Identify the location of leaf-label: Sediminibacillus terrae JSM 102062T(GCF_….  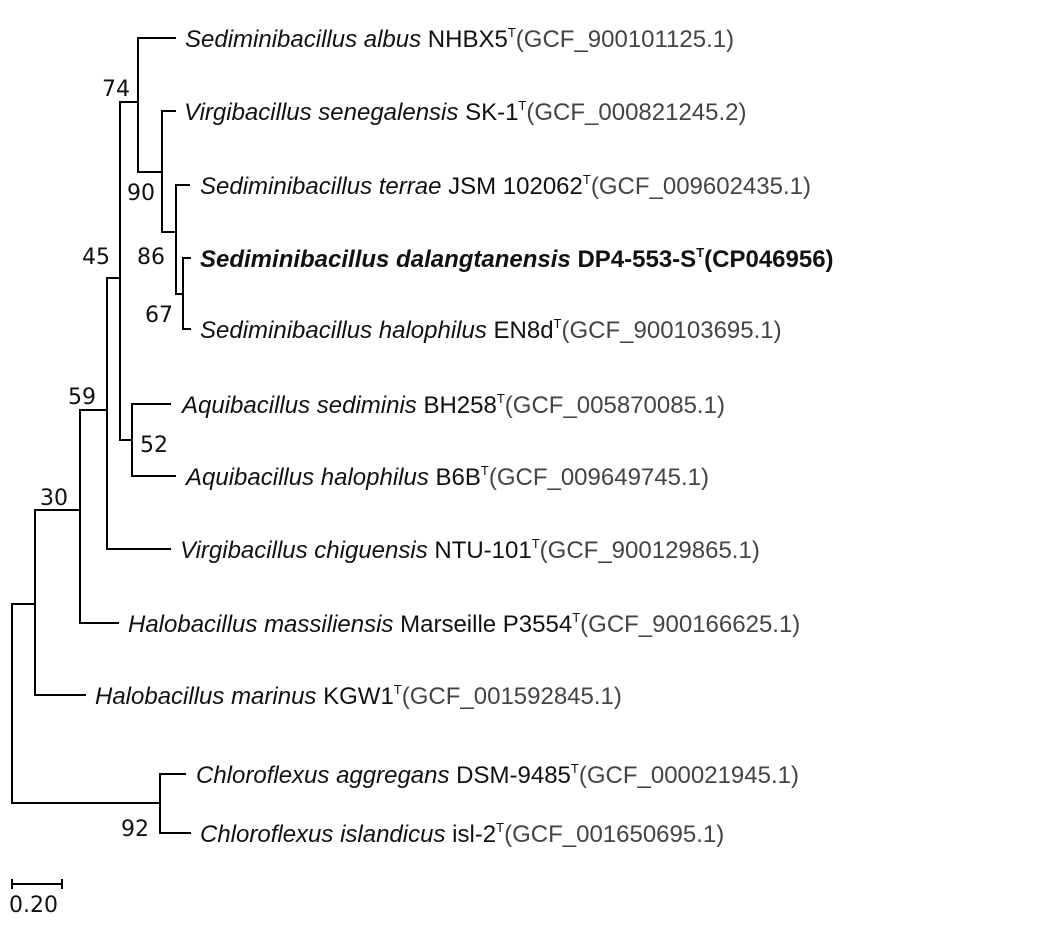
(505, 186).